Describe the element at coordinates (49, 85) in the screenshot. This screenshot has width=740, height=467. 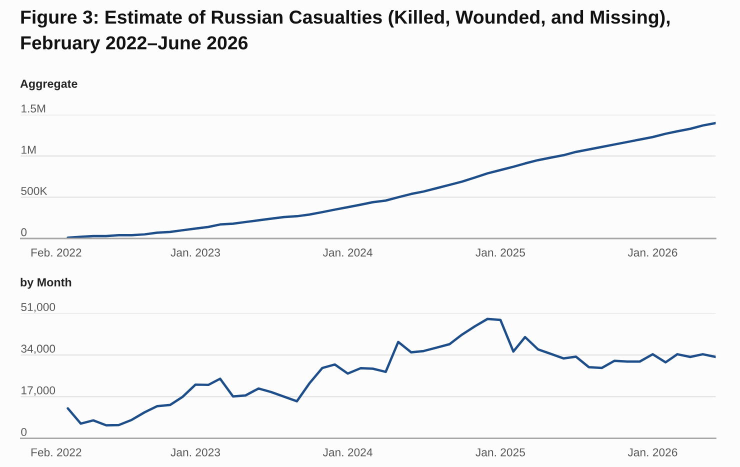
I see `y-axis-title: Aggregate` at that location.